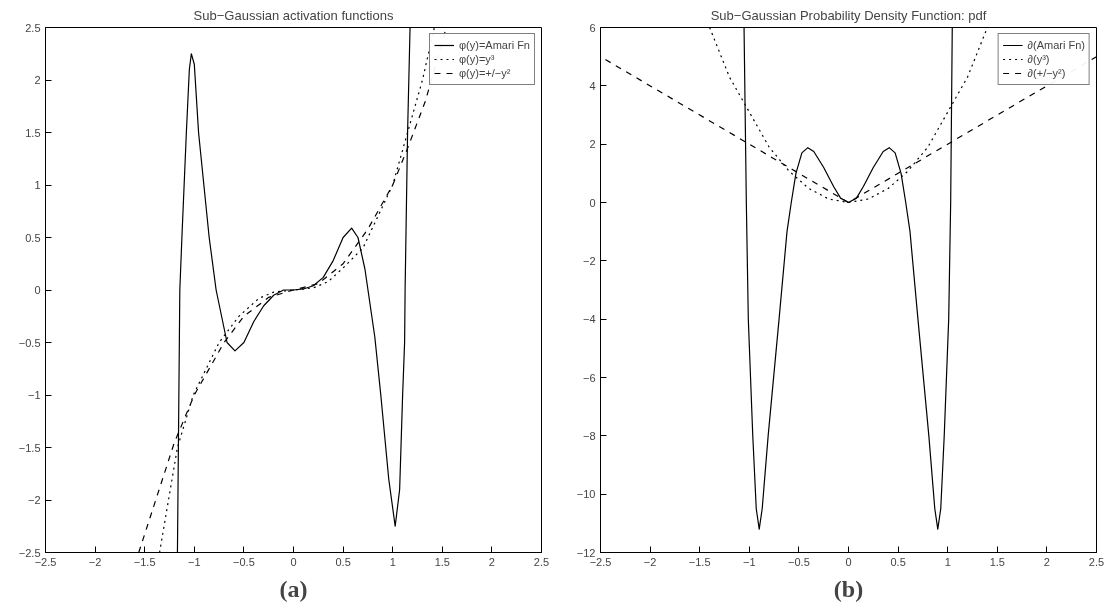 The image size is (1117, 616). What do you see at coordinates (589, 319) in the screenshot?
I see `y-tick-label: −4` at bounding box center [589, 319].